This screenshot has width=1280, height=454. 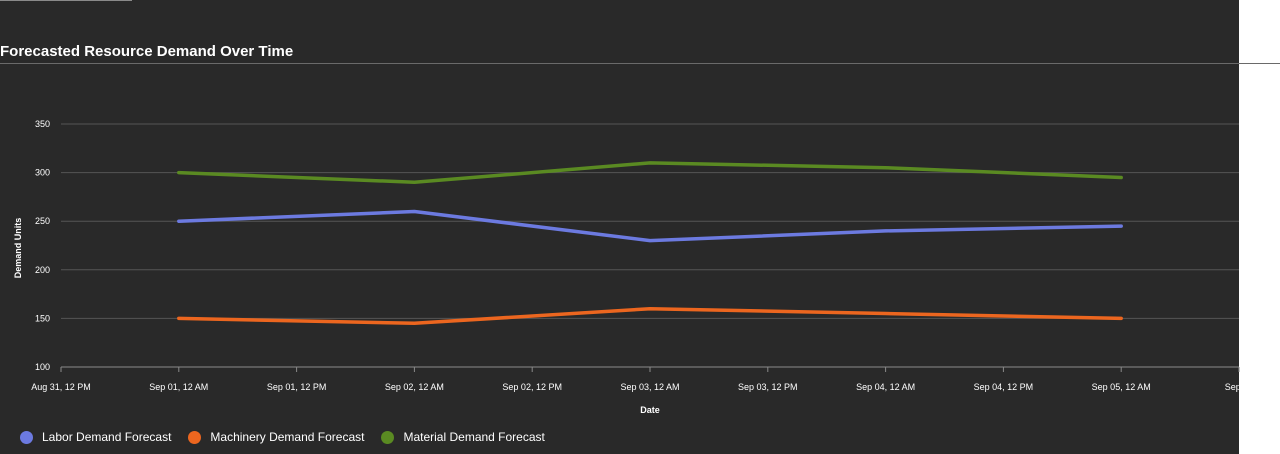 I want to click on legend-item-material: Material Demand Forecast, so click(x=463, y=437).